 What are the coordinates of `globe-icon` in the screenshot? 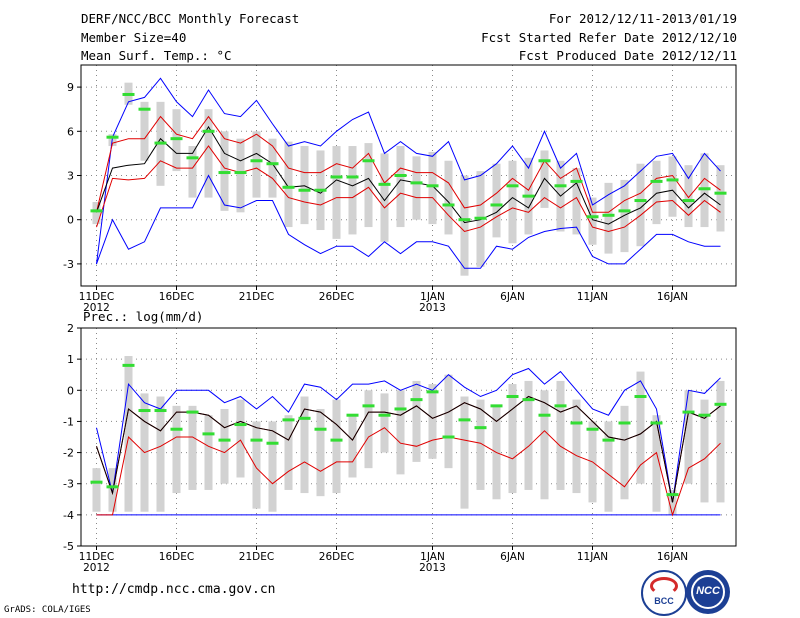 It's located at (708, 592).